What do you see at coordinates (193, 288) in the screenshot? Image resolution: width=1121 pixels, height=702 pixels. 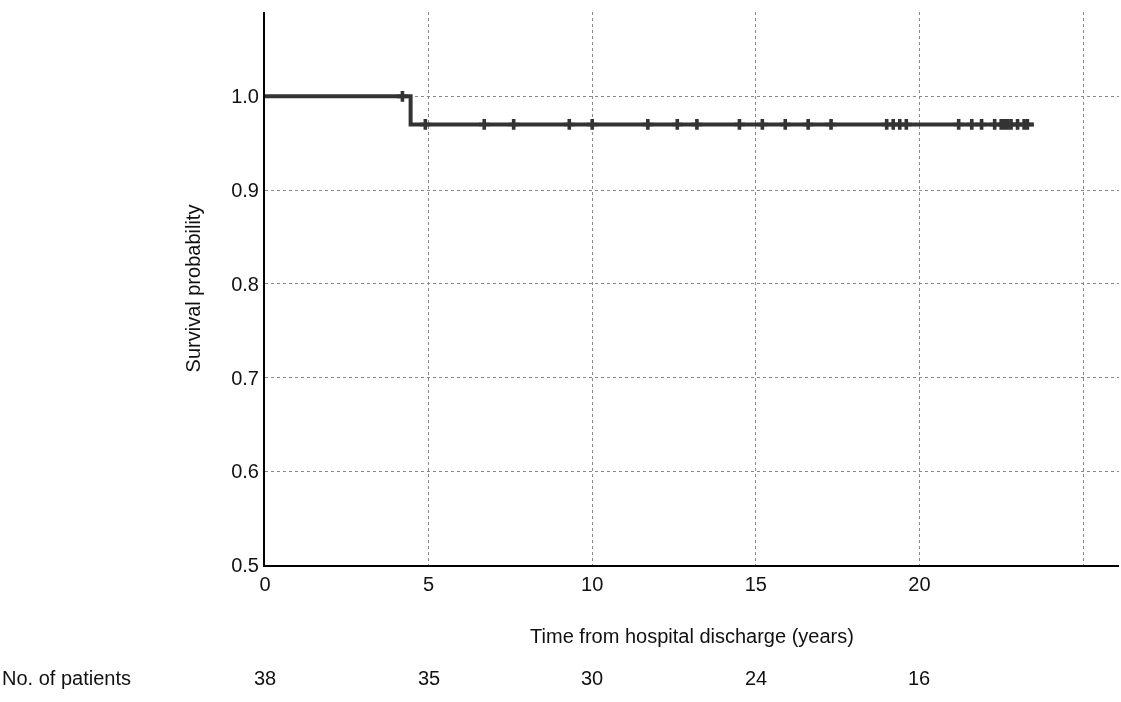 I see `y-axis-title: Survival probability` at bounding box center [193, 288].